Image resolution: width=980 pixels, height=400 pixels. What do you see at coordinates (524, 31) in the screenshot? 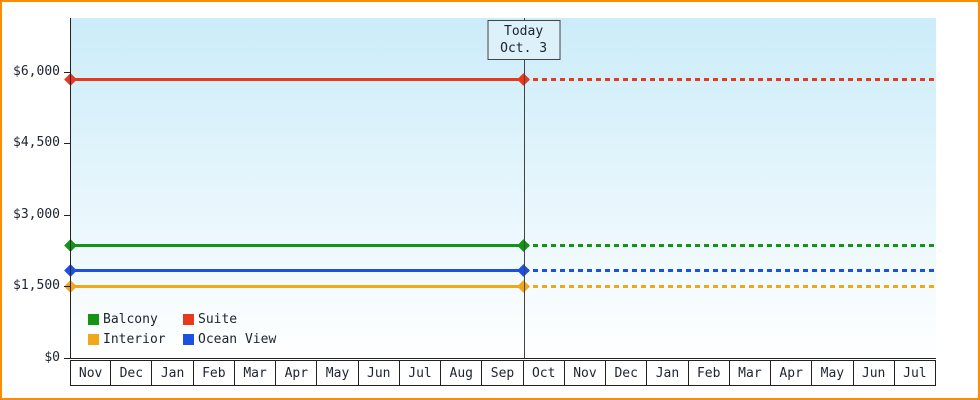
I see `today-label-line1: Today` at bounding box center [524, 31].